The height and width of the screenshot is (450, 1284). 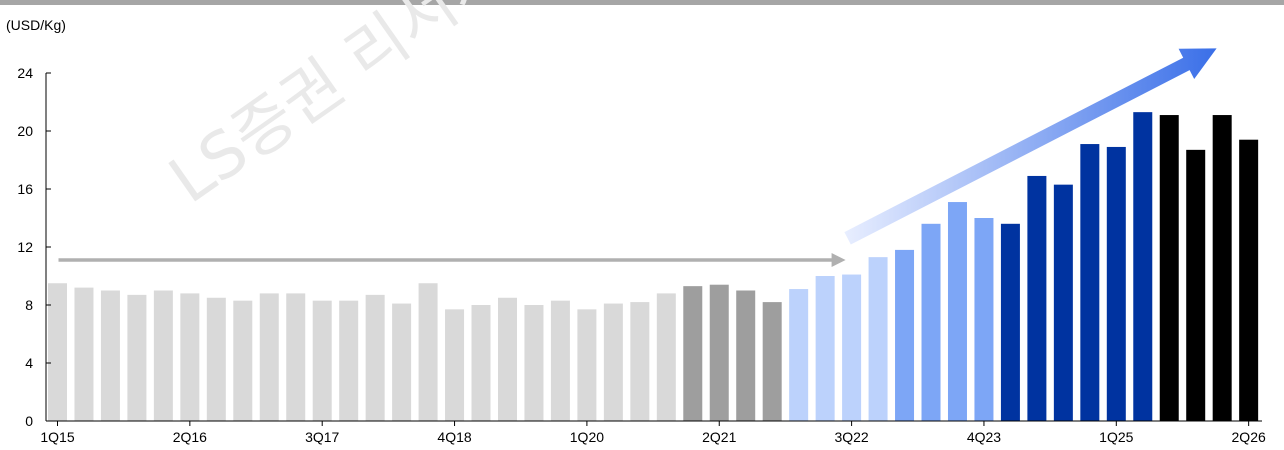 What do you see at coordinates (772, 361) in the screenshot?
I see `bar-4Q21` at bounding box center [772, 361].